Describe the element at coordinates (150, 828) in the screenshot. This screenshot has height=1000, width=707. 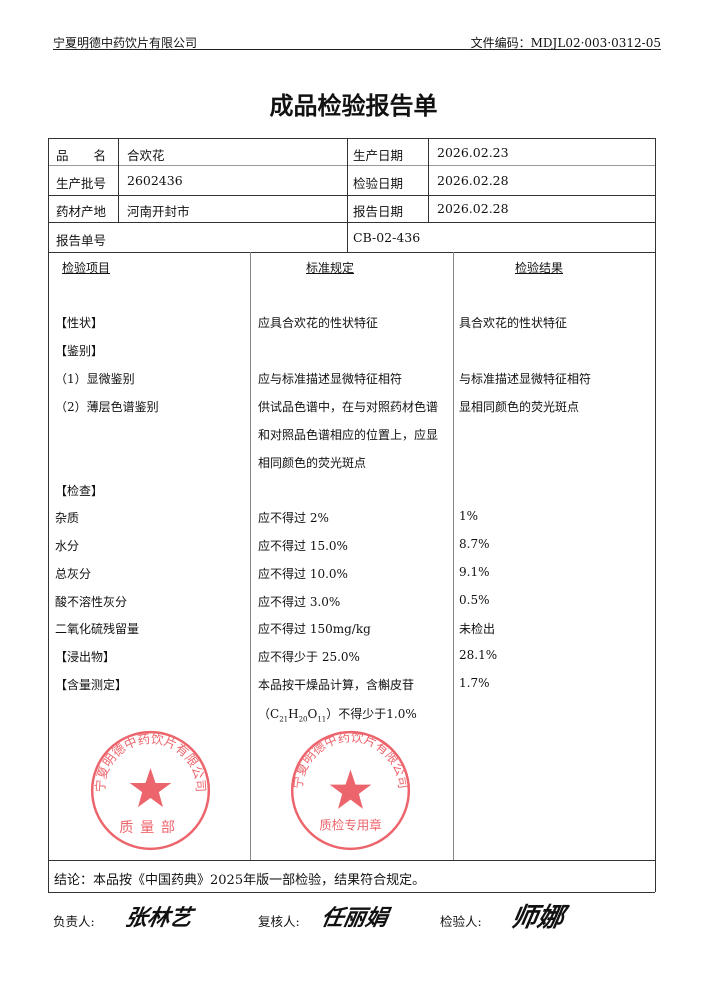
I see `svg-text: 质量部` at that location.